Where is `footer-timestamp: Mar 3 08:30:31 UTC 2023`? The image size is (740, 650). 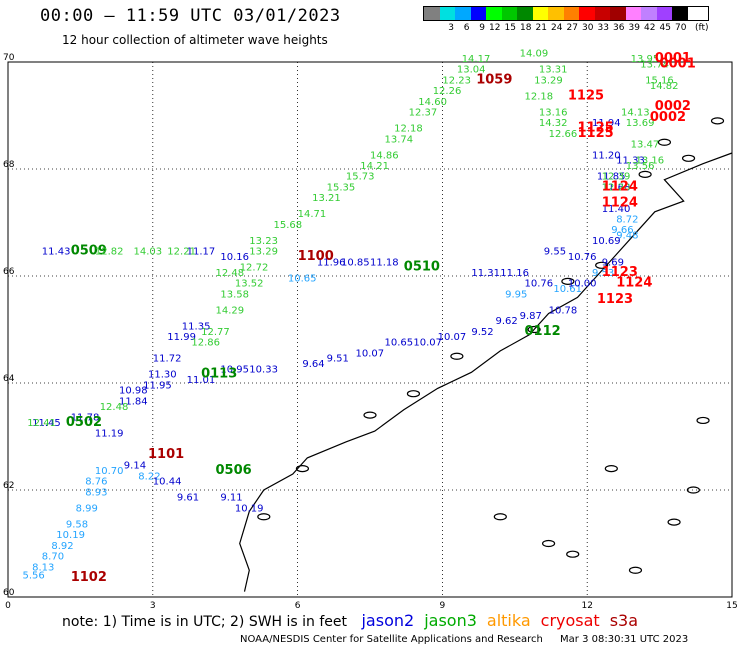
footer-timestamp: Mar 3 08:30:31 UTC 2023 is located at coordinates (624, 639).